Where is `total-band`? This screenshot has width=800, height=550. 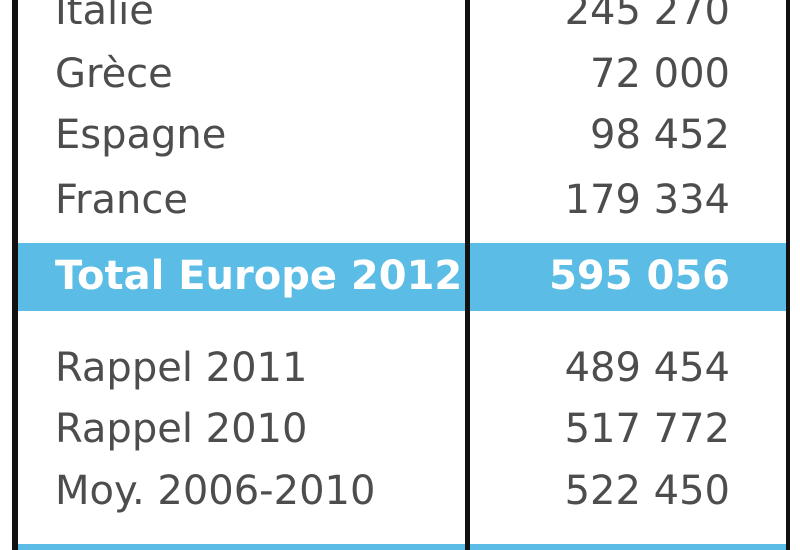
total-band is located at coordinates (402, 277).